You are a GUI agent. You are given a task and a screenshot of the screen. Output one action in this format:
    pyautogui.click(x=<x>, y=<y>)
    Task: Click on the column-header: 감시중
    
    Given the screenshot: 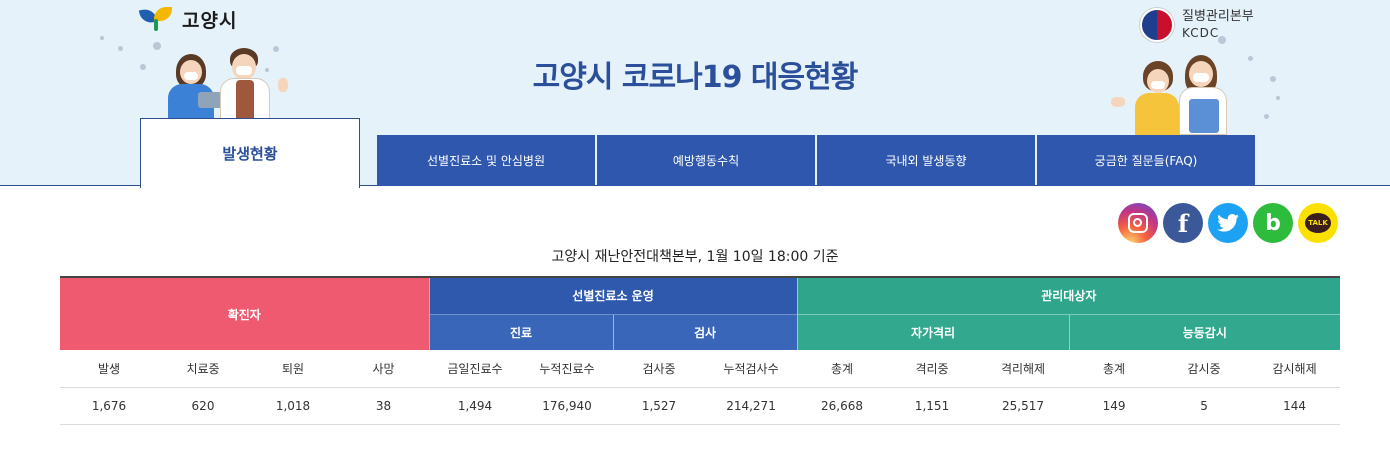 What is the action you would take?
    pyautogui.click(x=1204, y=369)
    